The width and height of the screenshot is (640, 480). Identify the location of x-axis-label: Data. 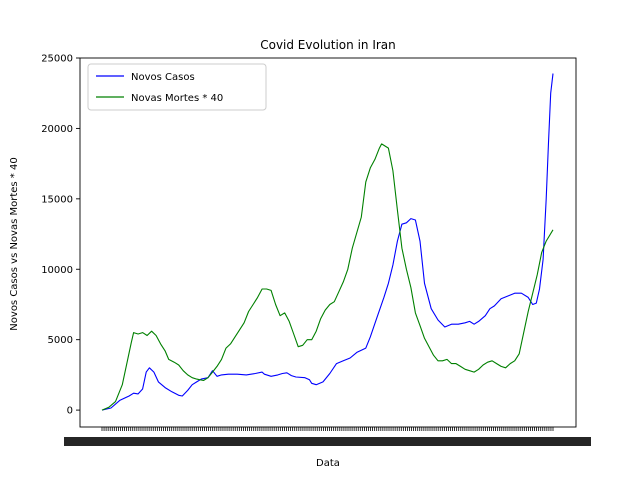
(328, 463).